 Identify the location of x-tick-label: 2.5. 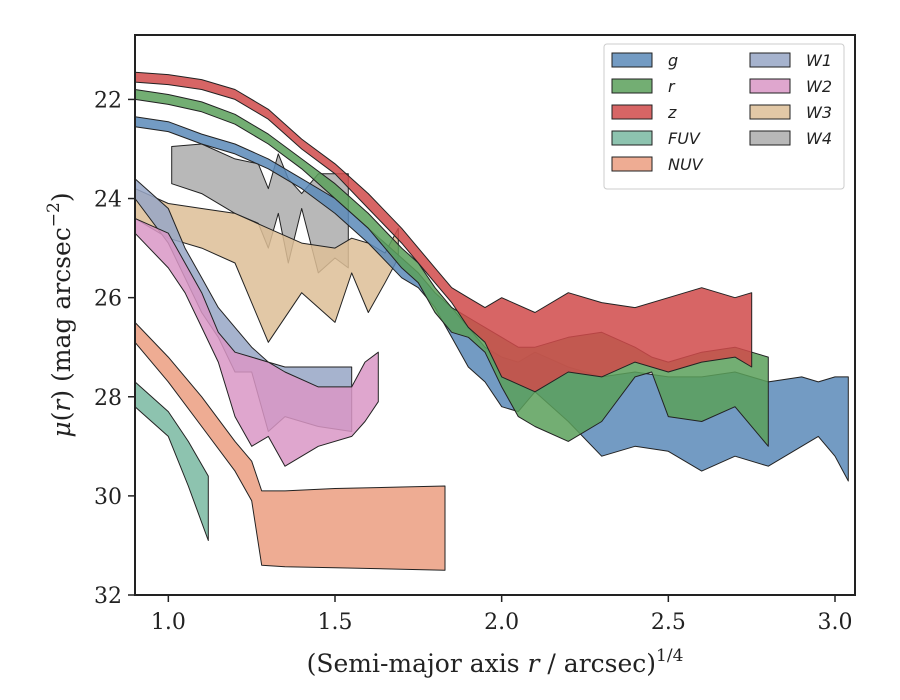
(668, 622).